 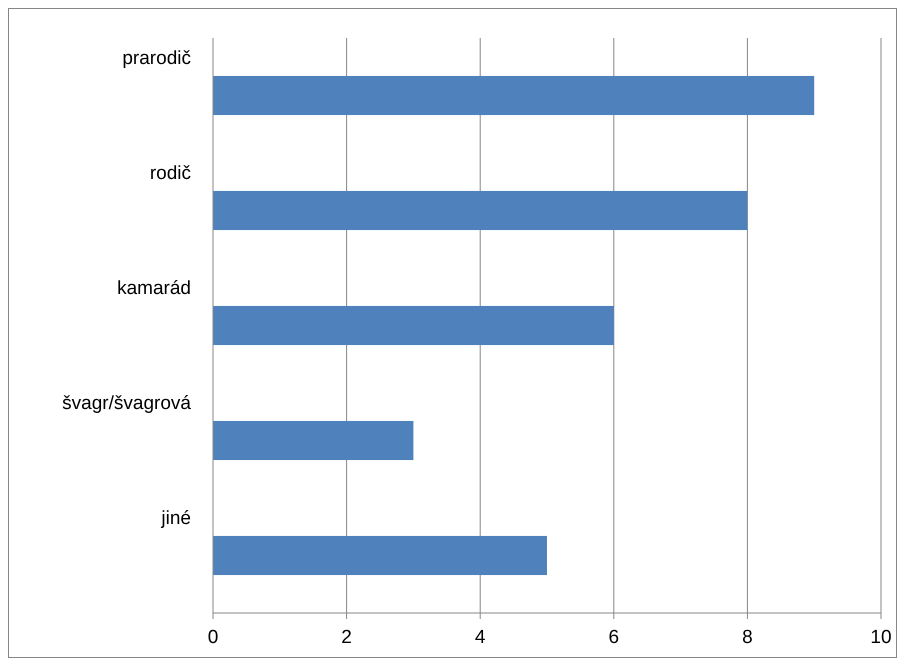 What do you see at coordinates (175, 518) in the screenshot?
I see `y-tick-label: jiné` at bounding box center [175, 518].